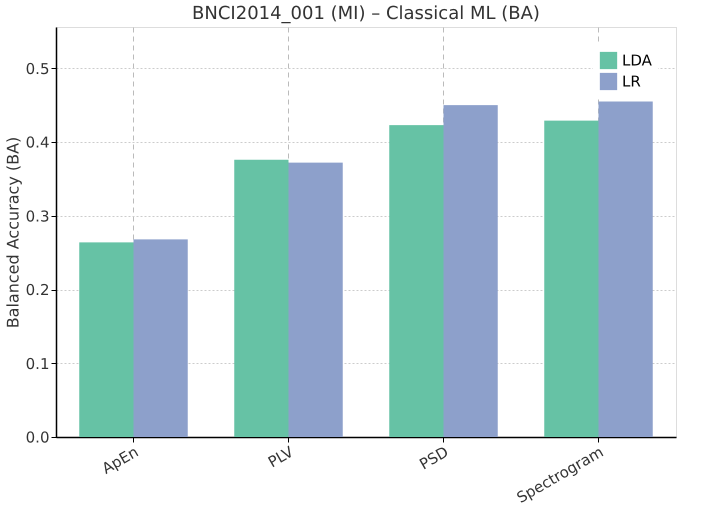 The image size is (719, 529). Describe the element at coordinates (637, 61) in the screenshot. I see `legend-label: LDA` at that location.